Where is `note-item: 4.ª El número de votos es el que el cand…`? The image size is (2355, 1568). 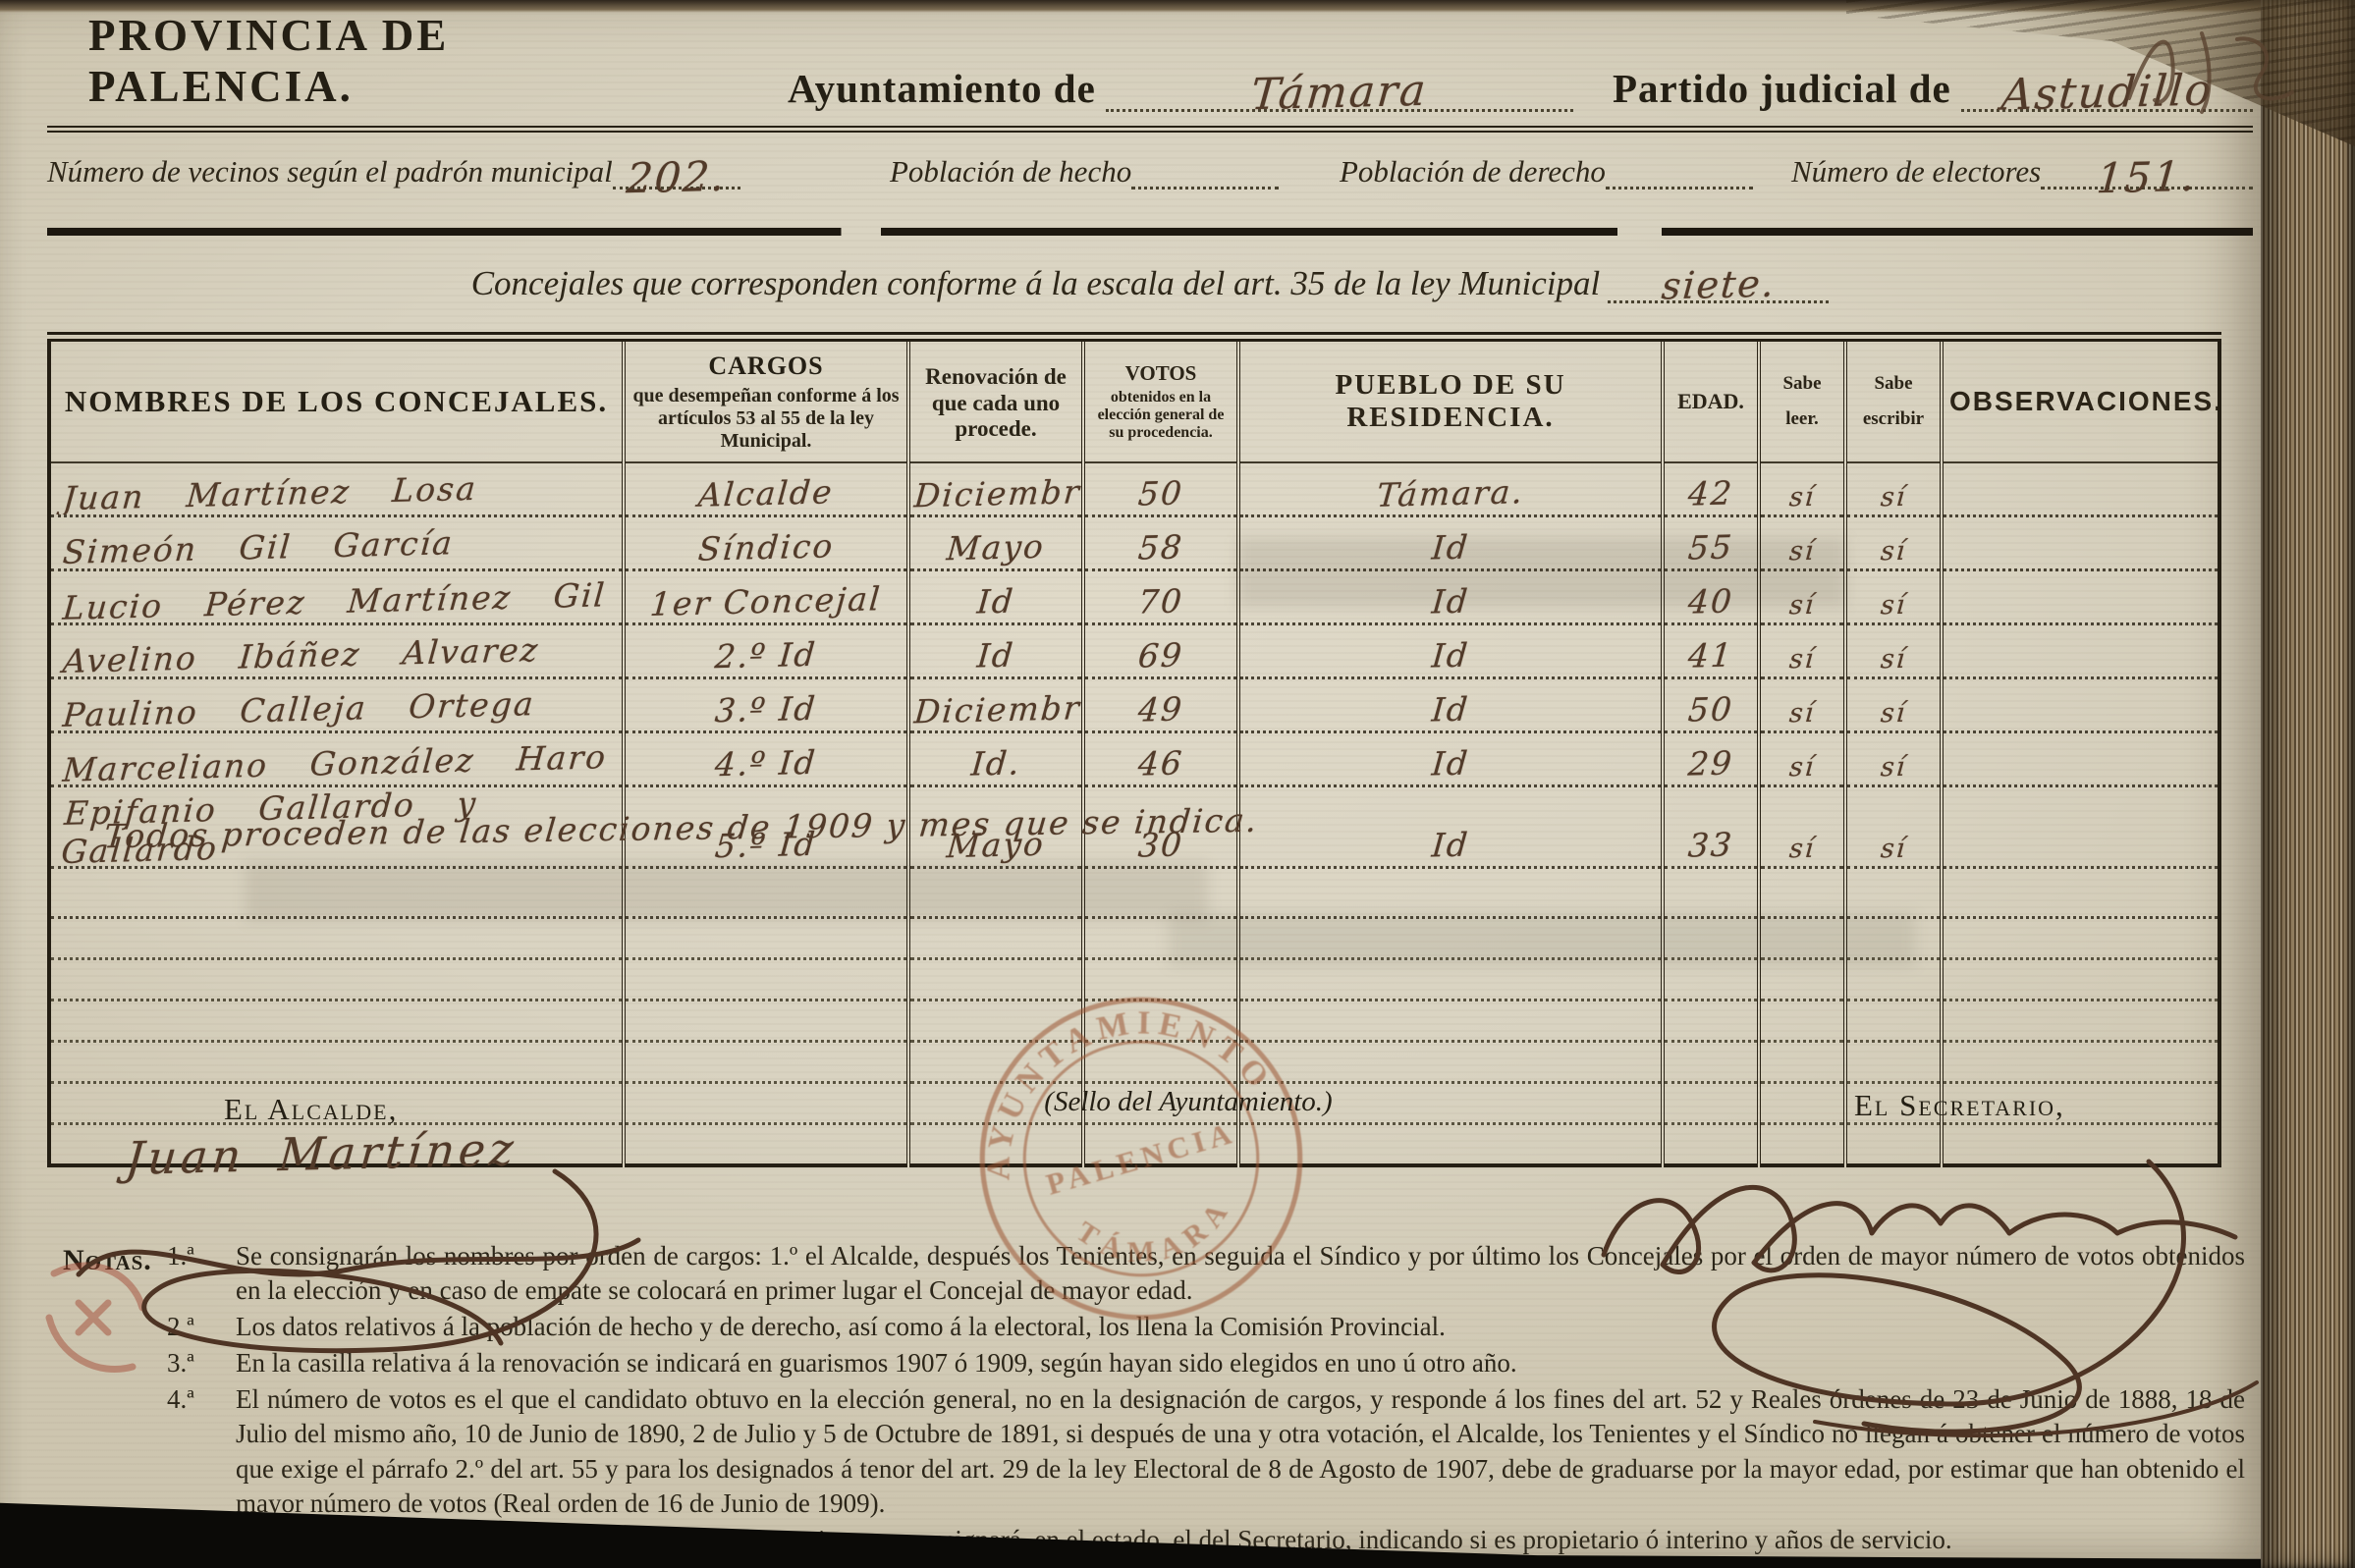
note-item: 4.ª El número de votos es el que el cand… is located at coordinates (1151, 1451).